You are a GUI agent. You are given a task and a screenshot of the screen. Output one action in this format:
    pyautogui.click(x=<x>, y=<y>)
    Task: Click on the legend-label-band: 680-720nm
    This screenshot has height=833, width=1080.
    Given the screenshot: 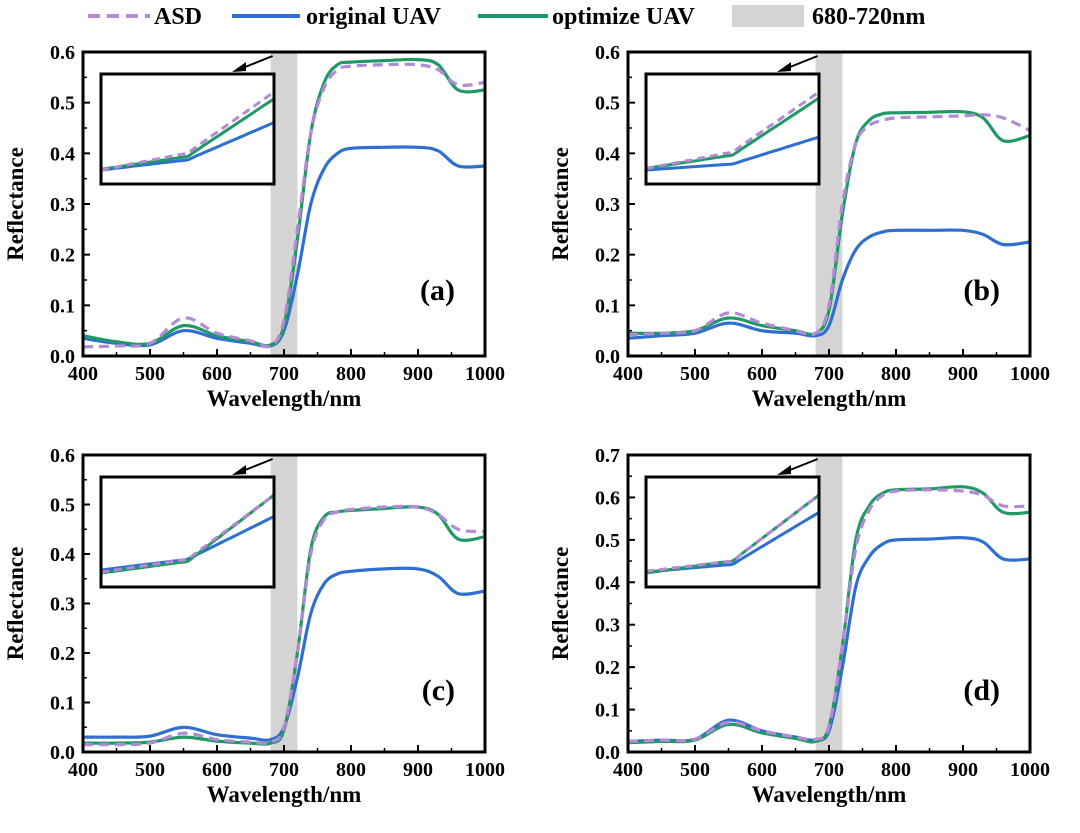 What is the action you would take?
    pyautogui.click(x=868, y=17)
    